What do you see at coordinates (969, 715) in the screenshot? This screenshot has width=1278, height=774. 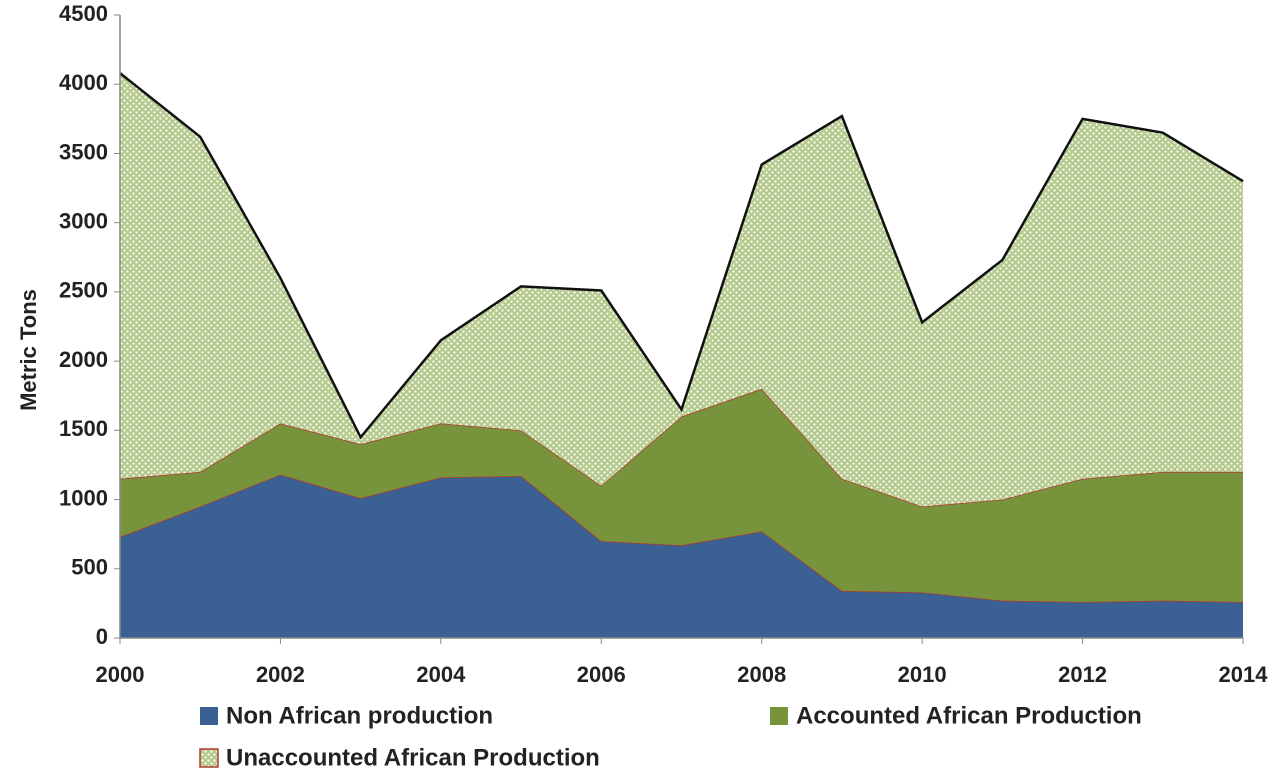 I see `legend-label: Accounted African Production` at bounding box center [969, 715].